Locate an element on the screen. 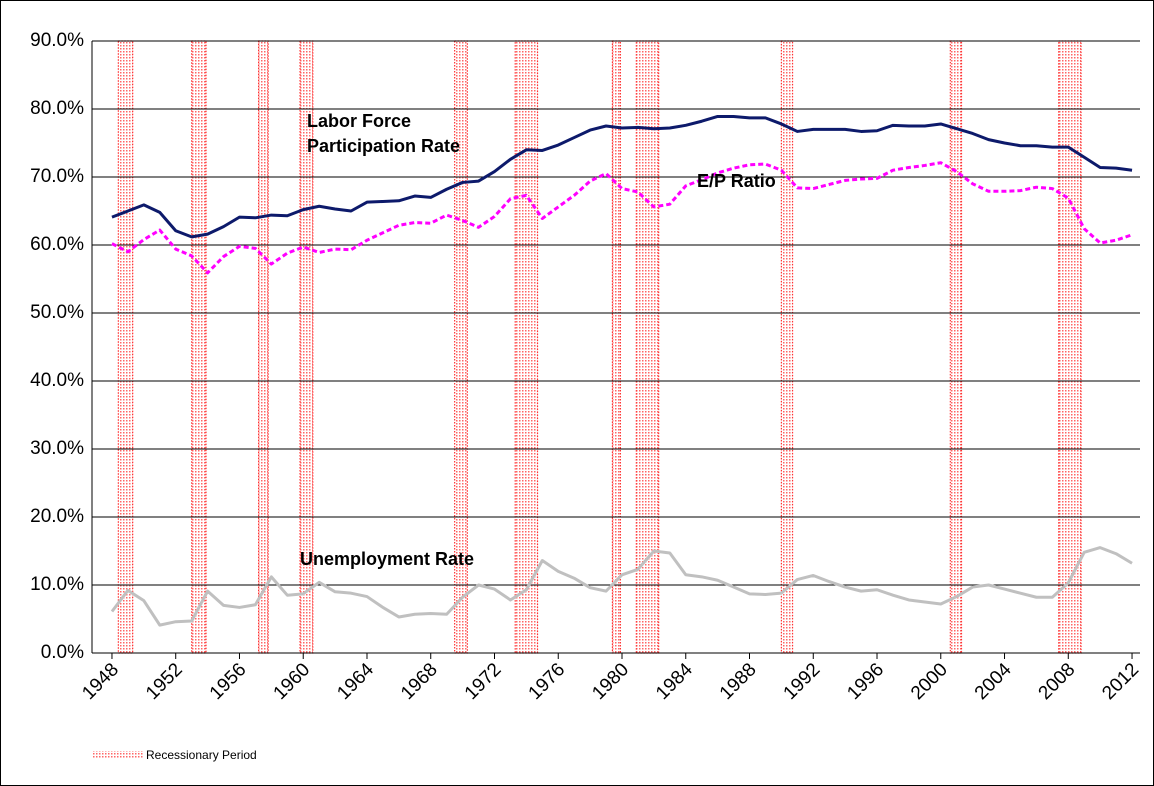 The width and height of the screenshot is (1154, 786). y-tick-label: 60.0% is located at coordinates (57, 244).